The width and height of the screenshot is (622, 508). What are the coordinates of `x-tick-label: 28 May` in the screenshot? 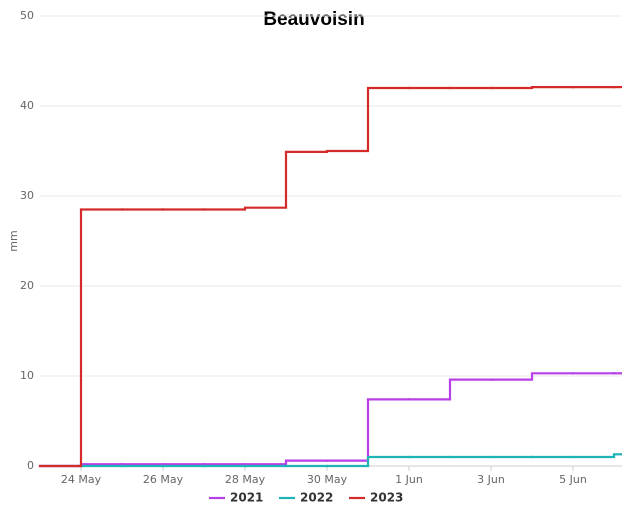 It's located at (245, 479).